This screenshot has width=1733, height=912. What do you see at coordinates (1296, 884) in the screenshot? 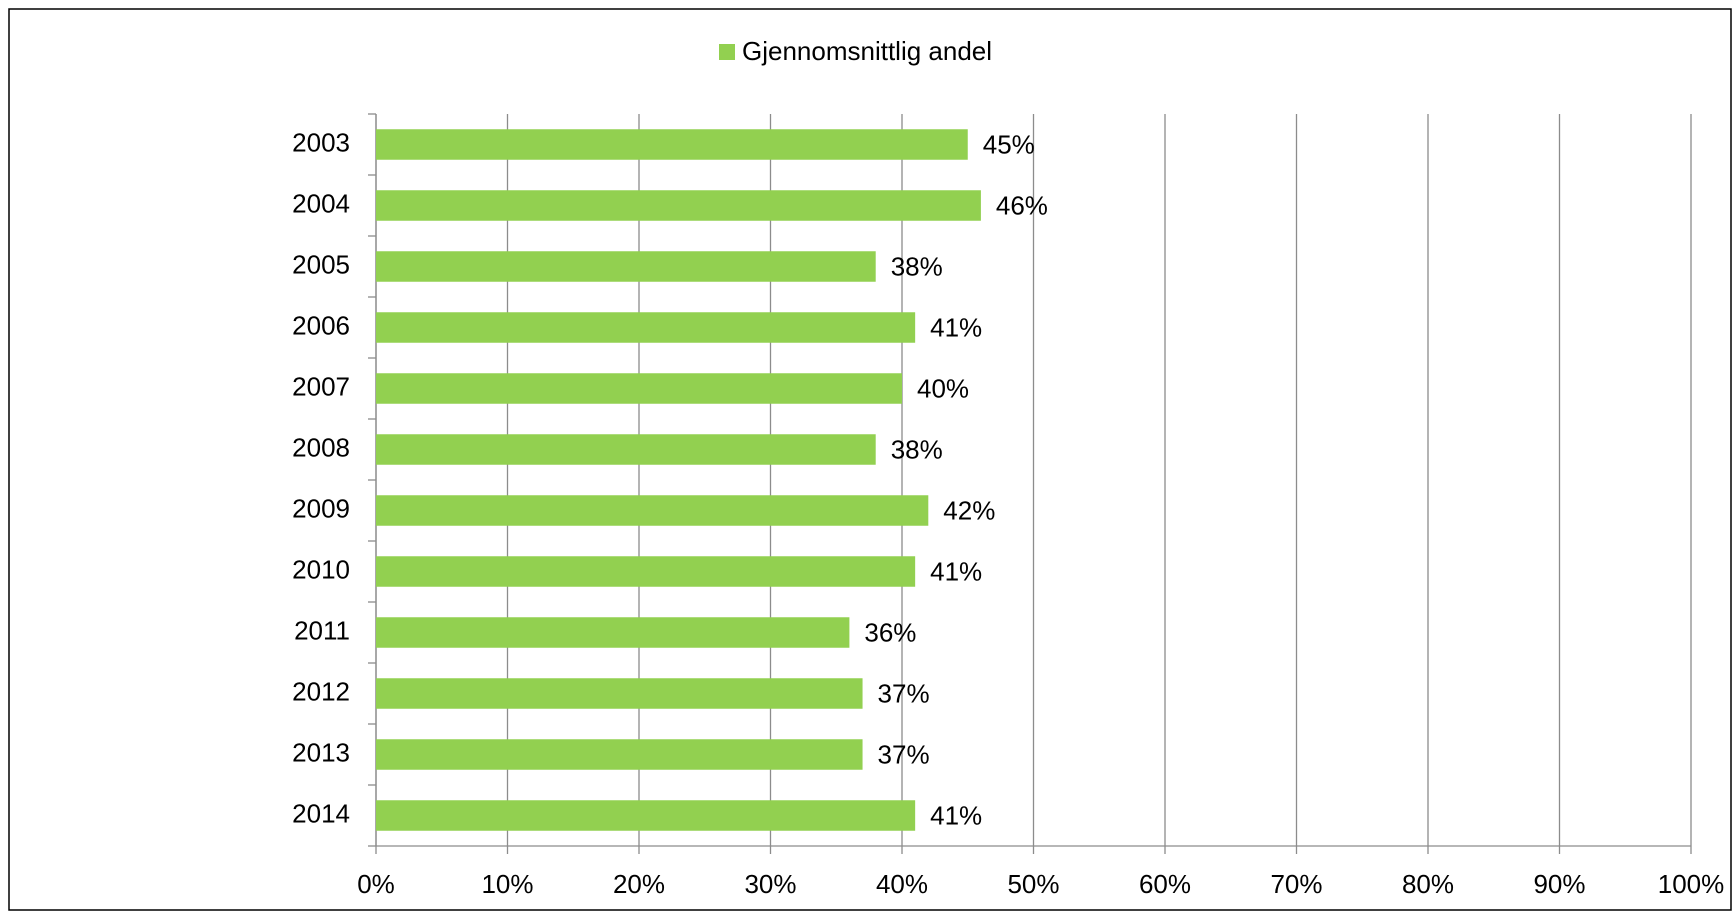
I see `x-tick-label: 70%` at bounding box center [1296, 884].